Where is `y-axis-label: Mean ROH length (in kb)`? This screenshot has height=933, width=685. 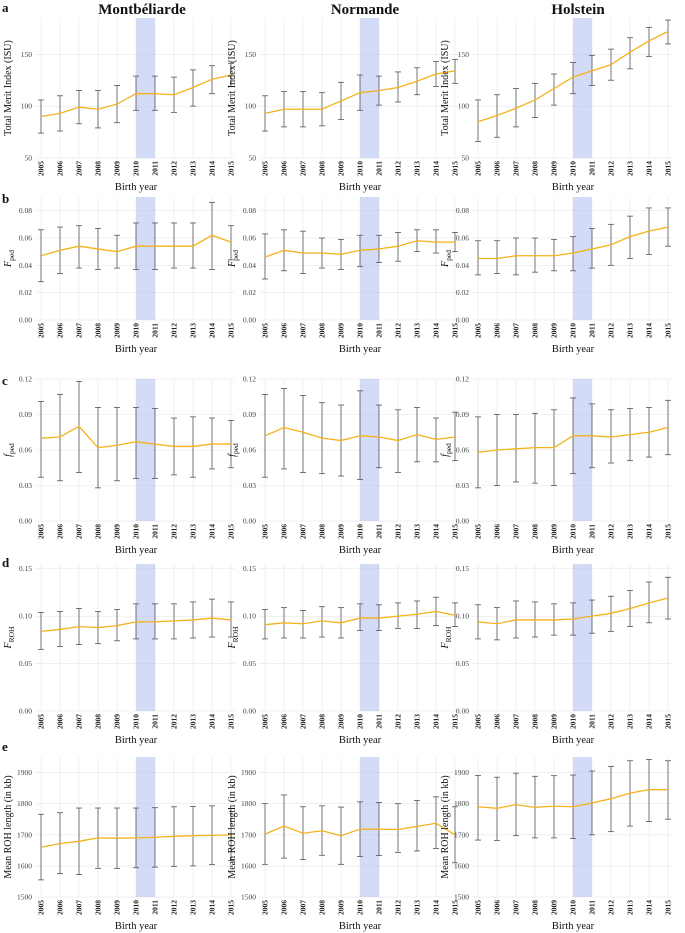
y-axis-label: Mean ROH length (in kb) is located at coordinates (445, 826).